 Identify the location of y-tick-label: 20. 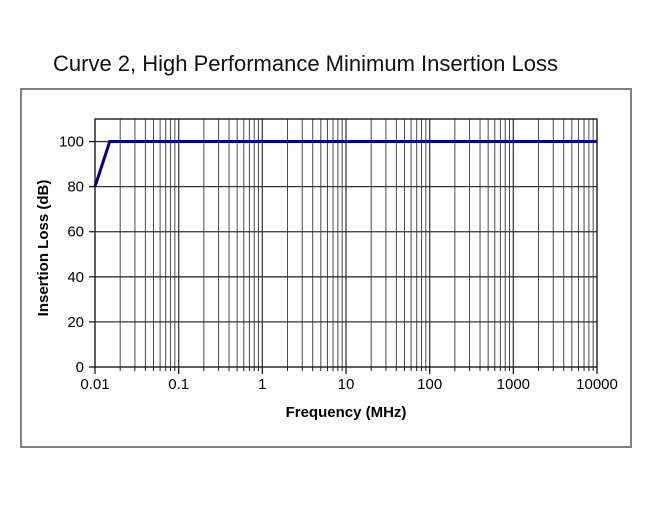
(75, 322).